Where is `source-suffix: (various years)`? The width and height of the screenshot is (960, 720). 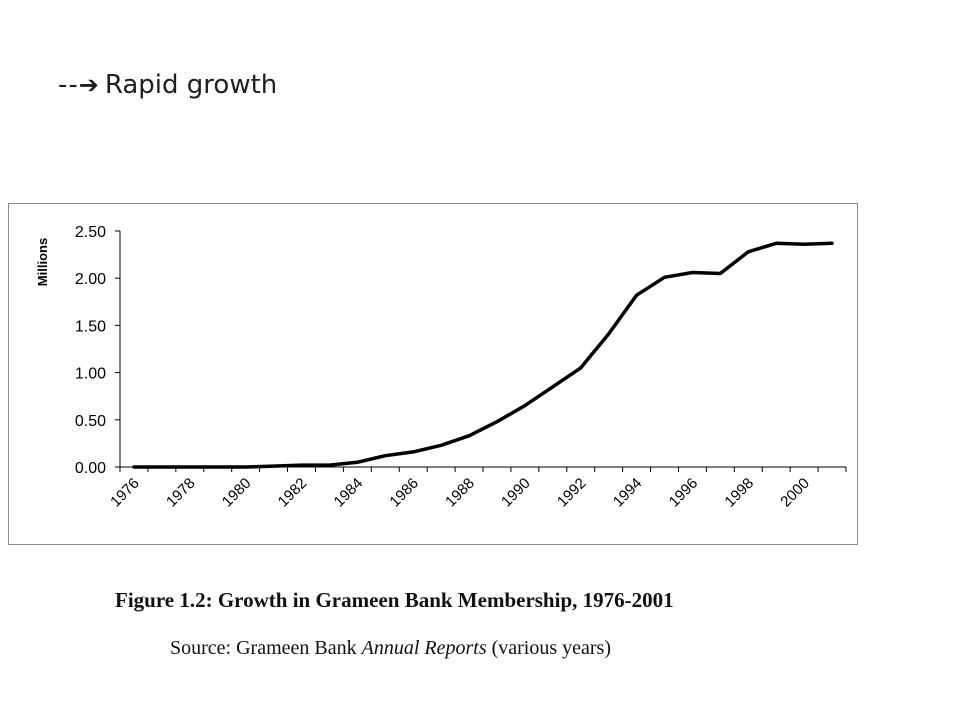
source-suffix: (various years) is located at coordinates (549, 648).